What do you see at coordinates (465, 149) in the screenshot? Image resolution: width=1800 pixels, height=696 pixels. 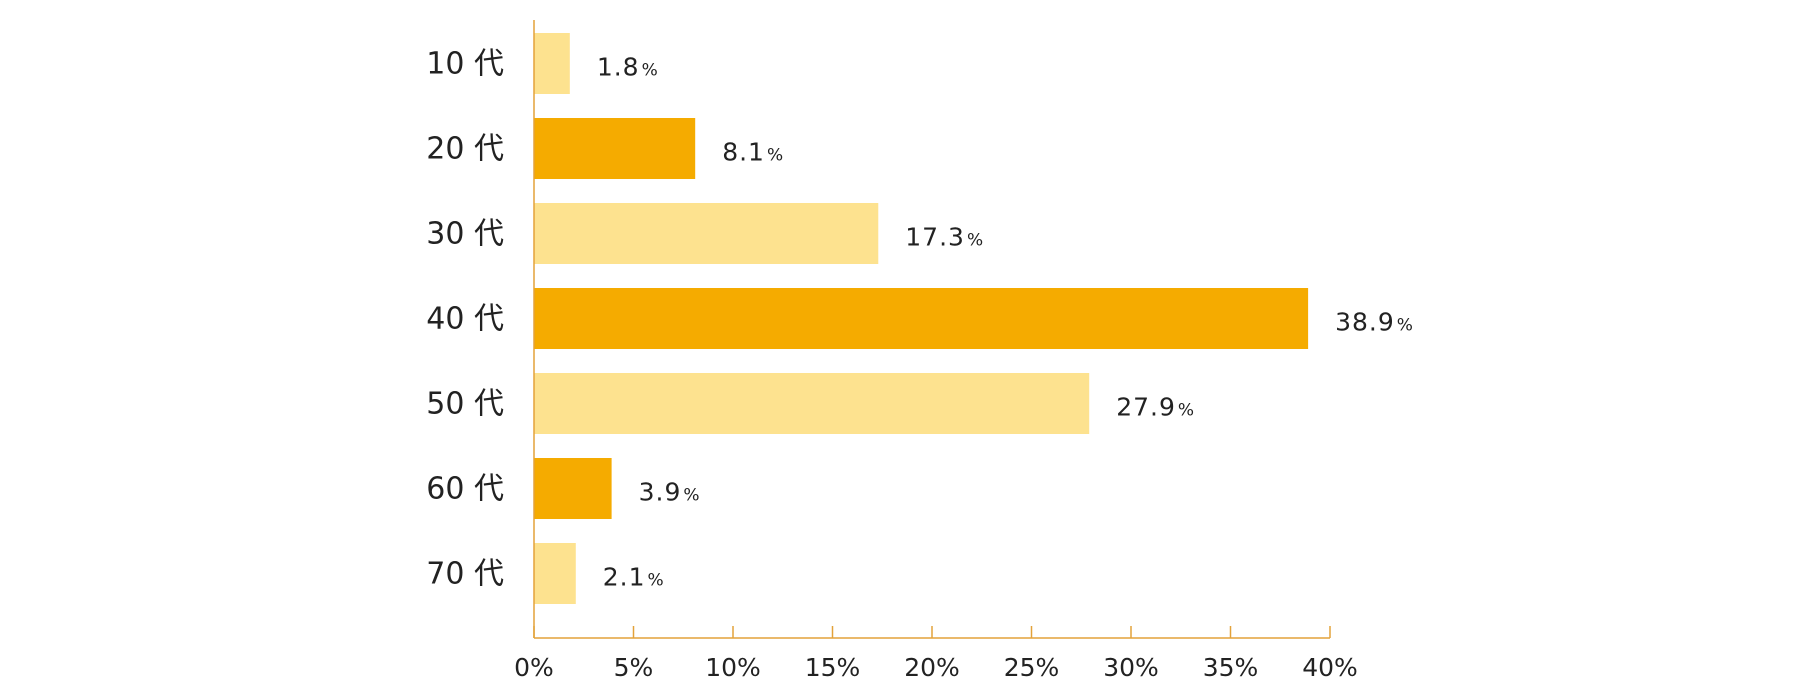 I see `category-label-1: 20 代` at bounding box center [465, 149].